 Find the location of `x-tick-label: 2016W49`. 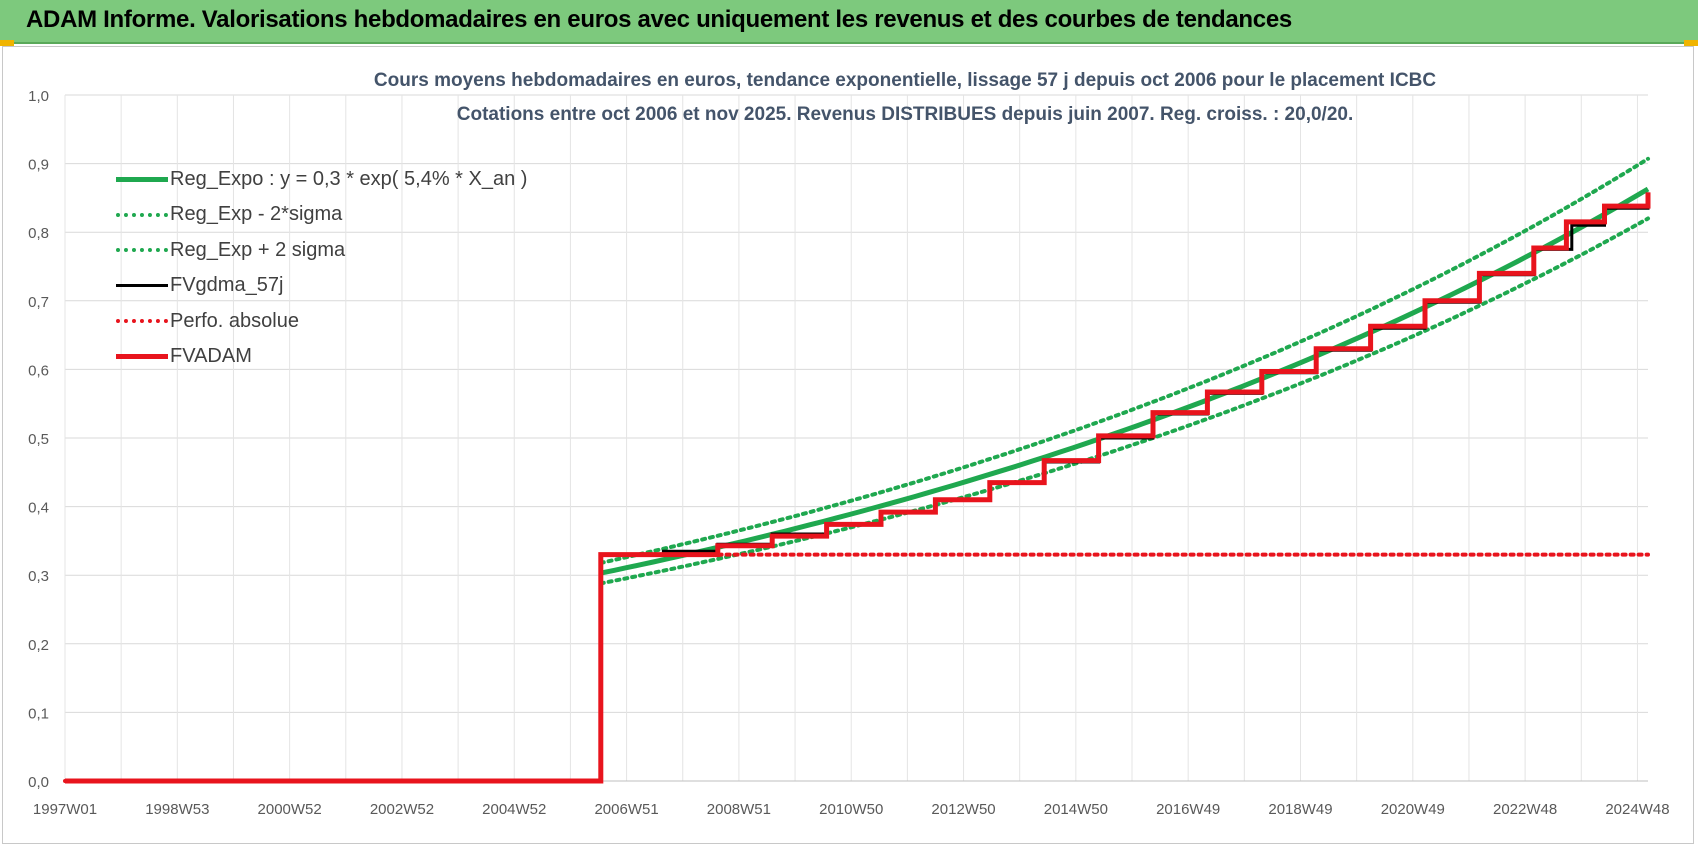

x-tick-label: 2016W49 is located at coordinates (1188, 809).